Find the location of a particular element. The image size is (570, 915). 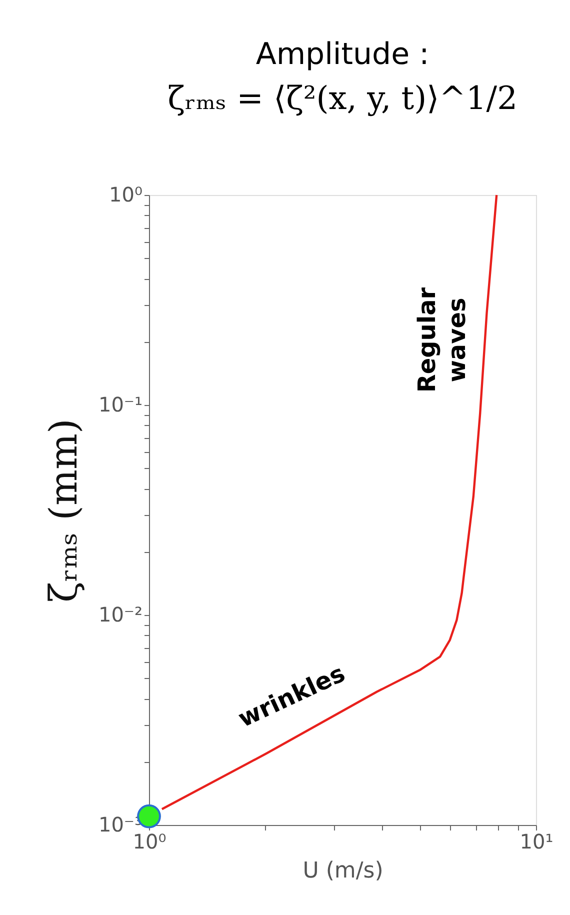

x-axis-title: U (m/s) is located at coordinates (343, 871).